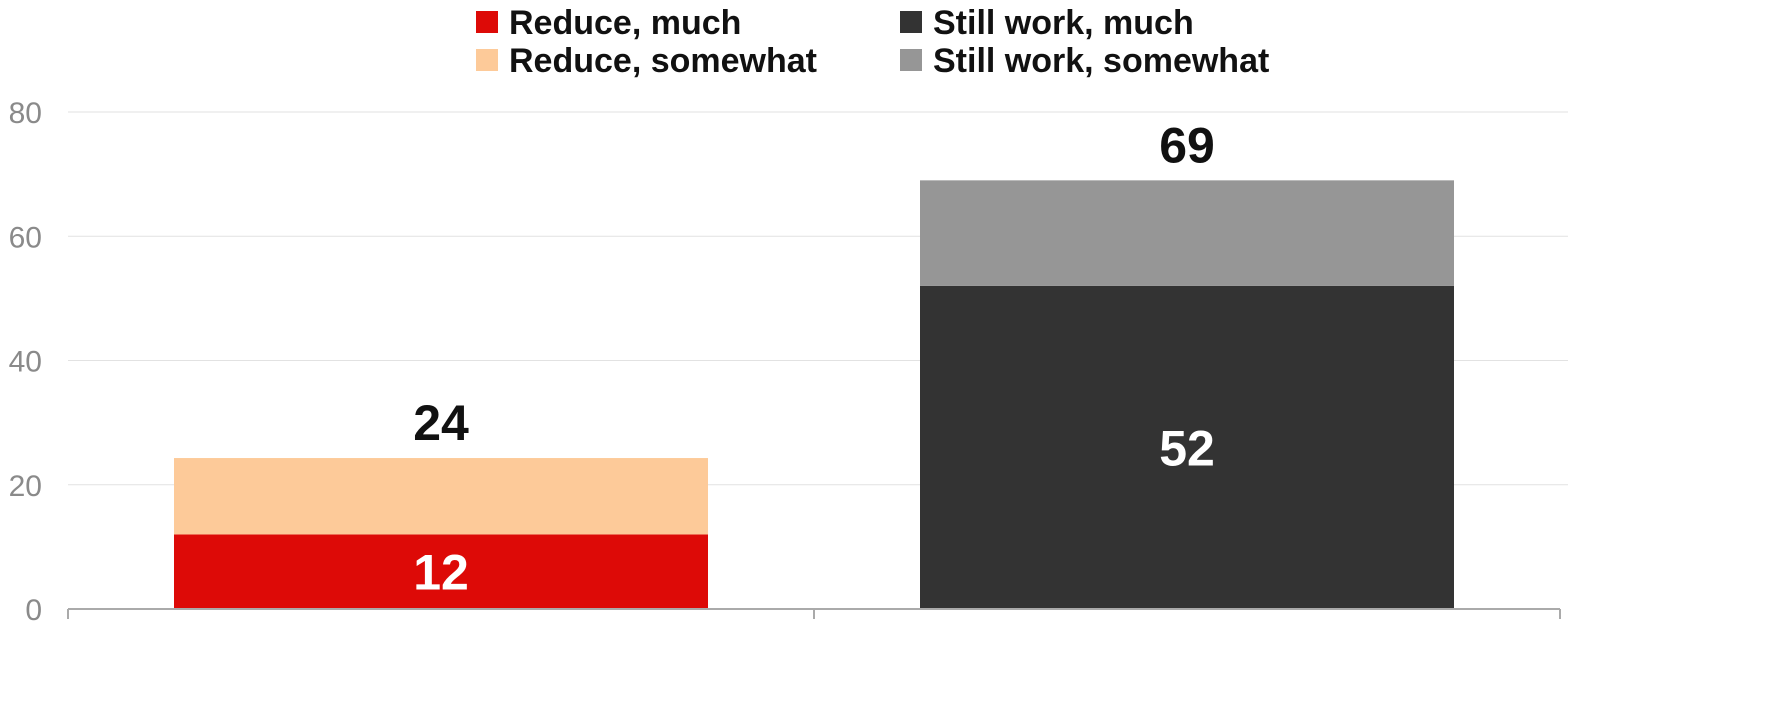 Image resolution: width=1769 pixels, height=703 pixels. I want to click on y-axis: 0 20 40 60 80, so click(25, 362).